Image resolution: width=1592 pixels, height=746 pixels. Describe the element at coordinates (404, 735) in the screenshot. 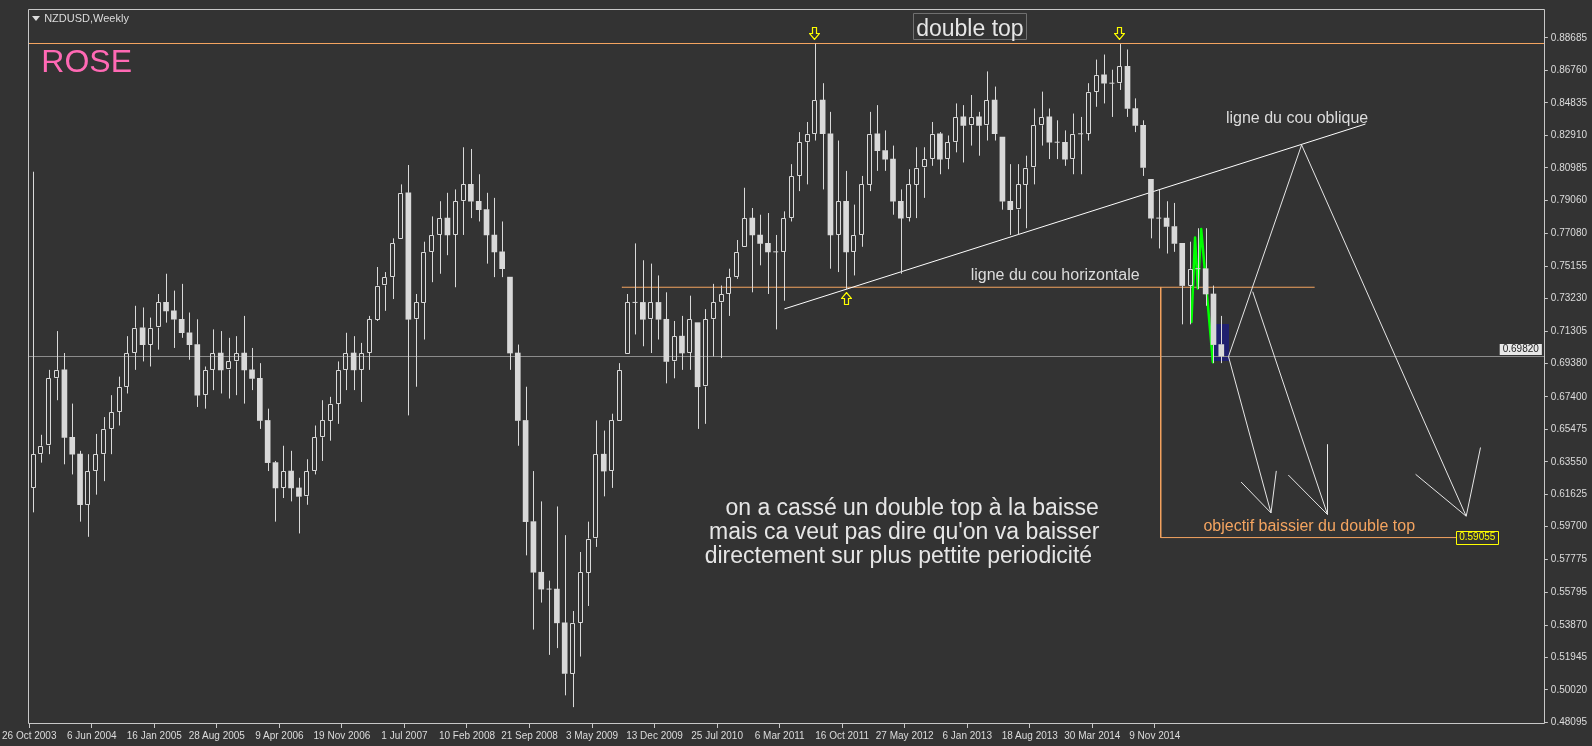

I see `x-tick-label: 1 Jul 2007` at that location.